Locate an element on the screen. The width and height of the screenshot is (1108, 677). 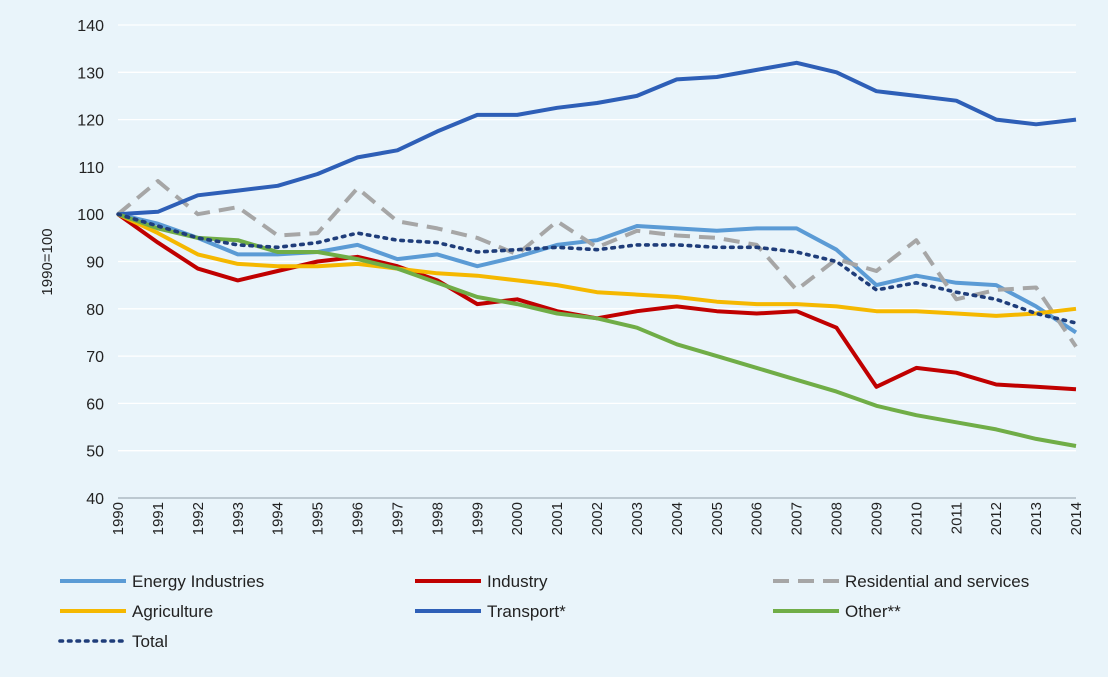
legend-label: Energy Industries is located at coordinates (198, 581).